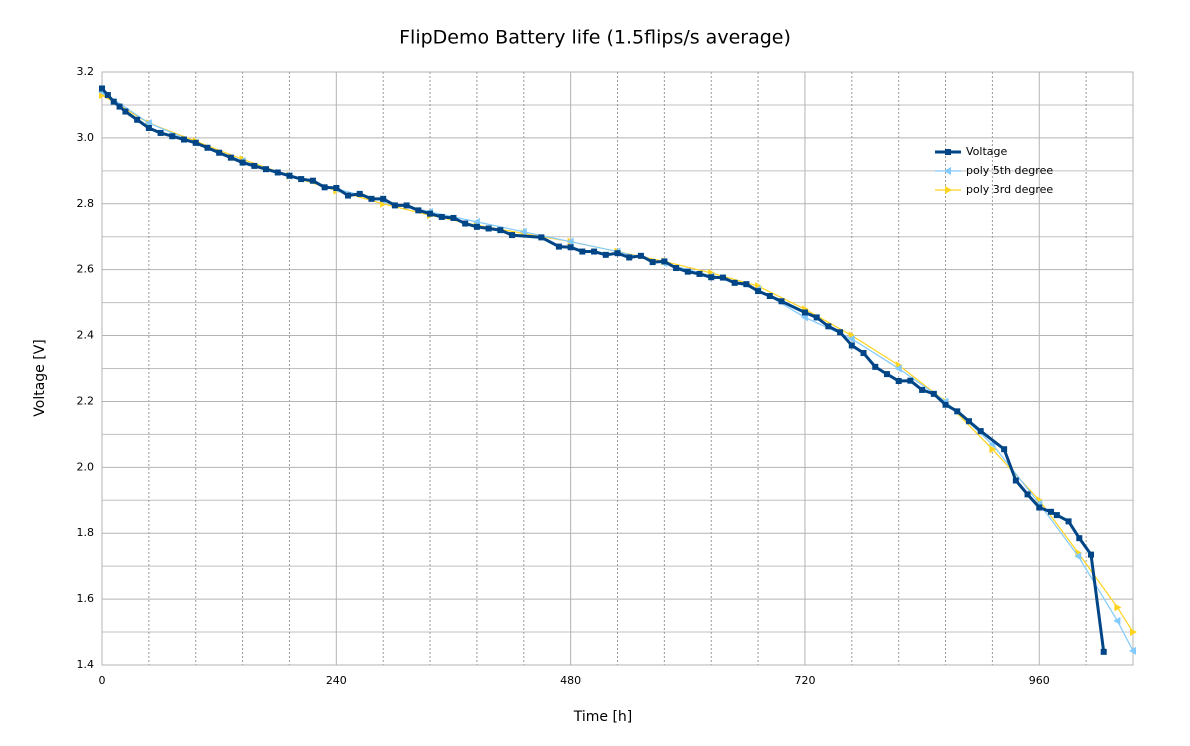 This screenshot has height=746, width=1190. I want to click on y-tick-label: 2.6, so click(86, 269).